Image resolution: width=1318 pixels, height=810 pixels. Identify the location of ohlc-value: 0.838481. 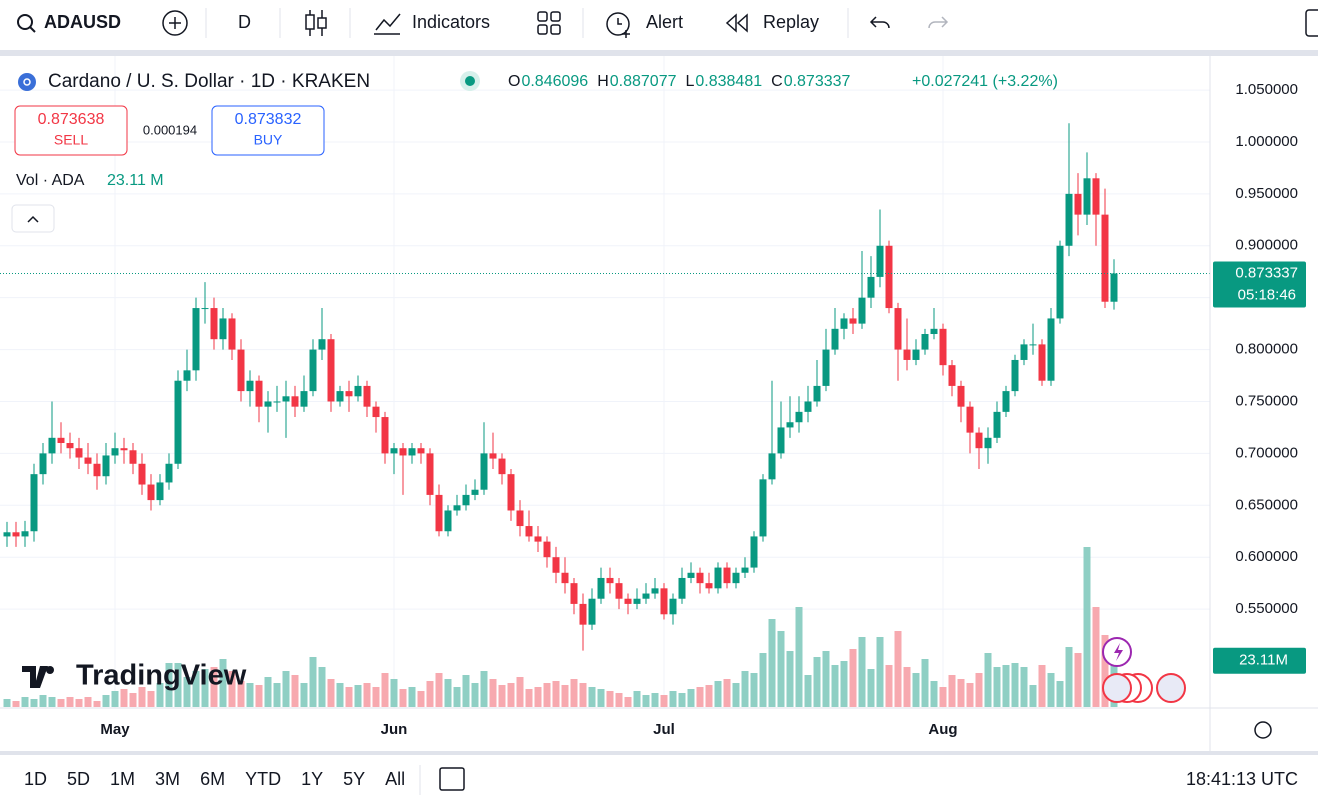
(728, 81).